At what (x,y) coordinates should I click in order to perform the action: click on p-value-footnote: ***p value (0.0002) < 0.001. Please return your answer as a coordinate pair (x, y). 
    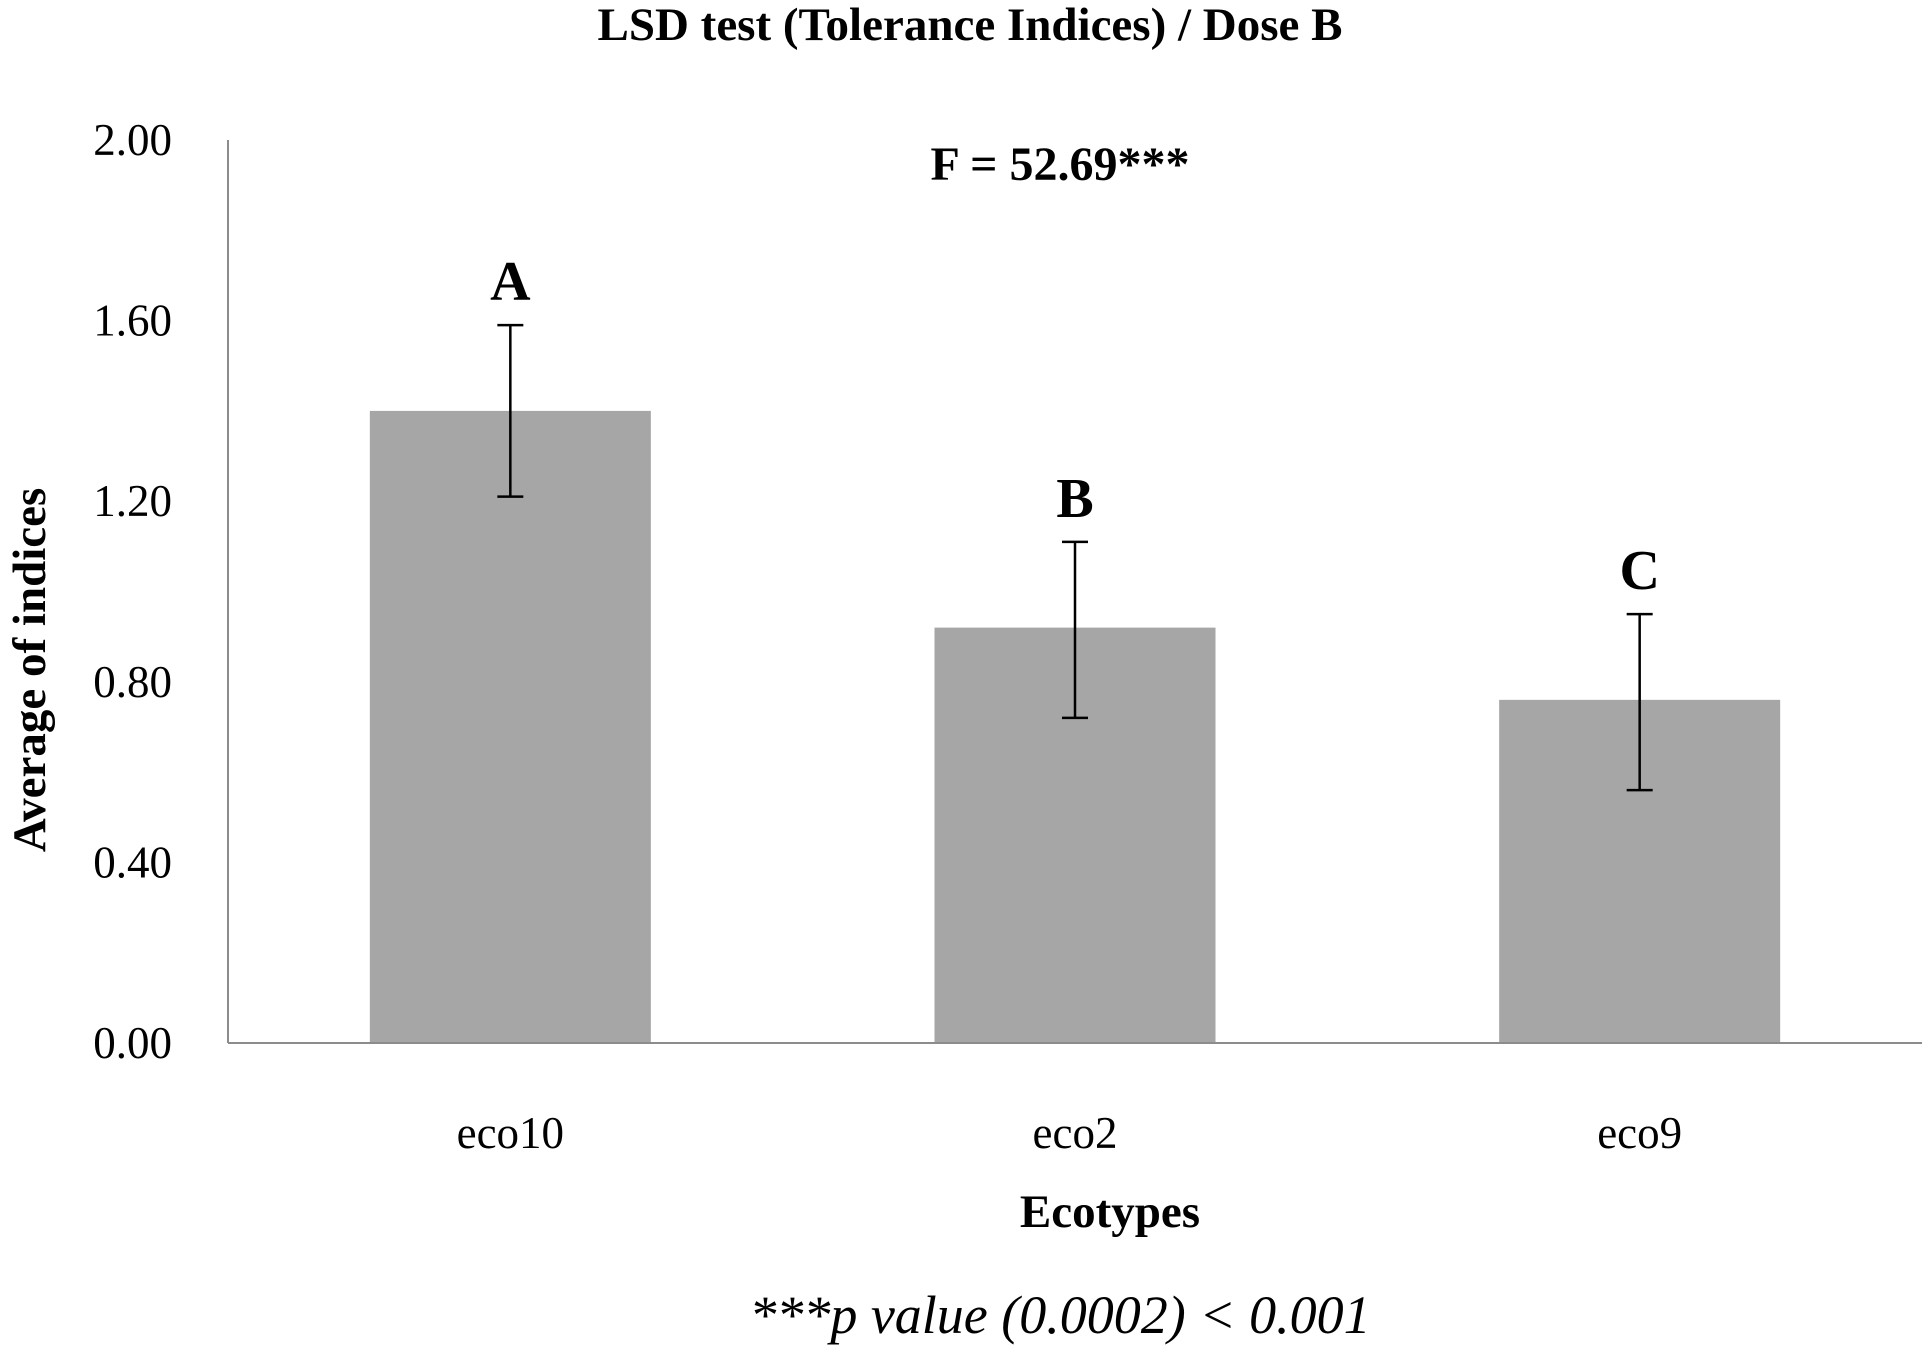
    Looking at the image, I should click on (1059, 1315).